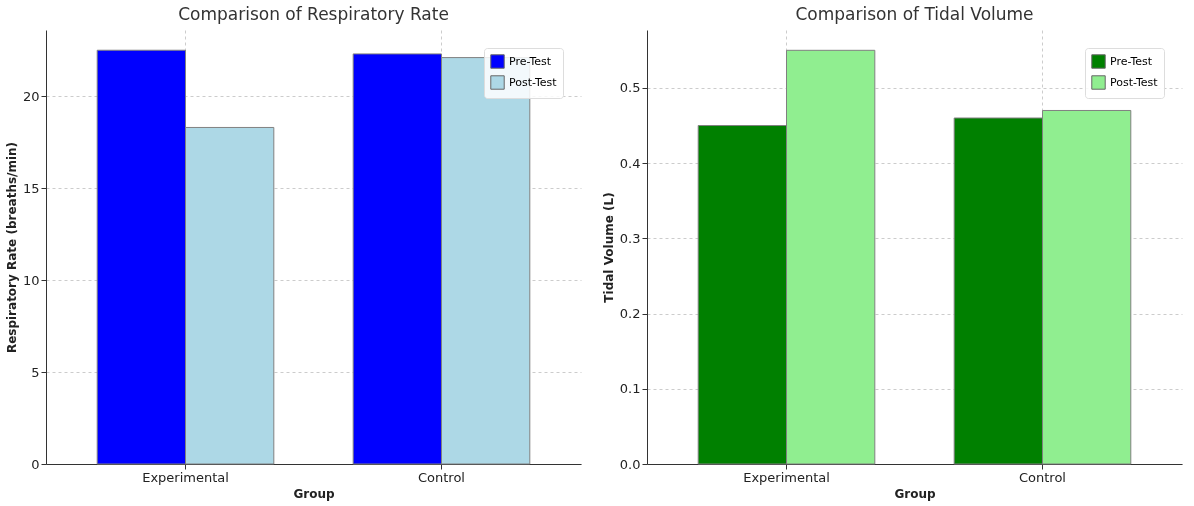 The image size is (1194, 506). I want to click on y-tick-label: 5, so click(35, 372).